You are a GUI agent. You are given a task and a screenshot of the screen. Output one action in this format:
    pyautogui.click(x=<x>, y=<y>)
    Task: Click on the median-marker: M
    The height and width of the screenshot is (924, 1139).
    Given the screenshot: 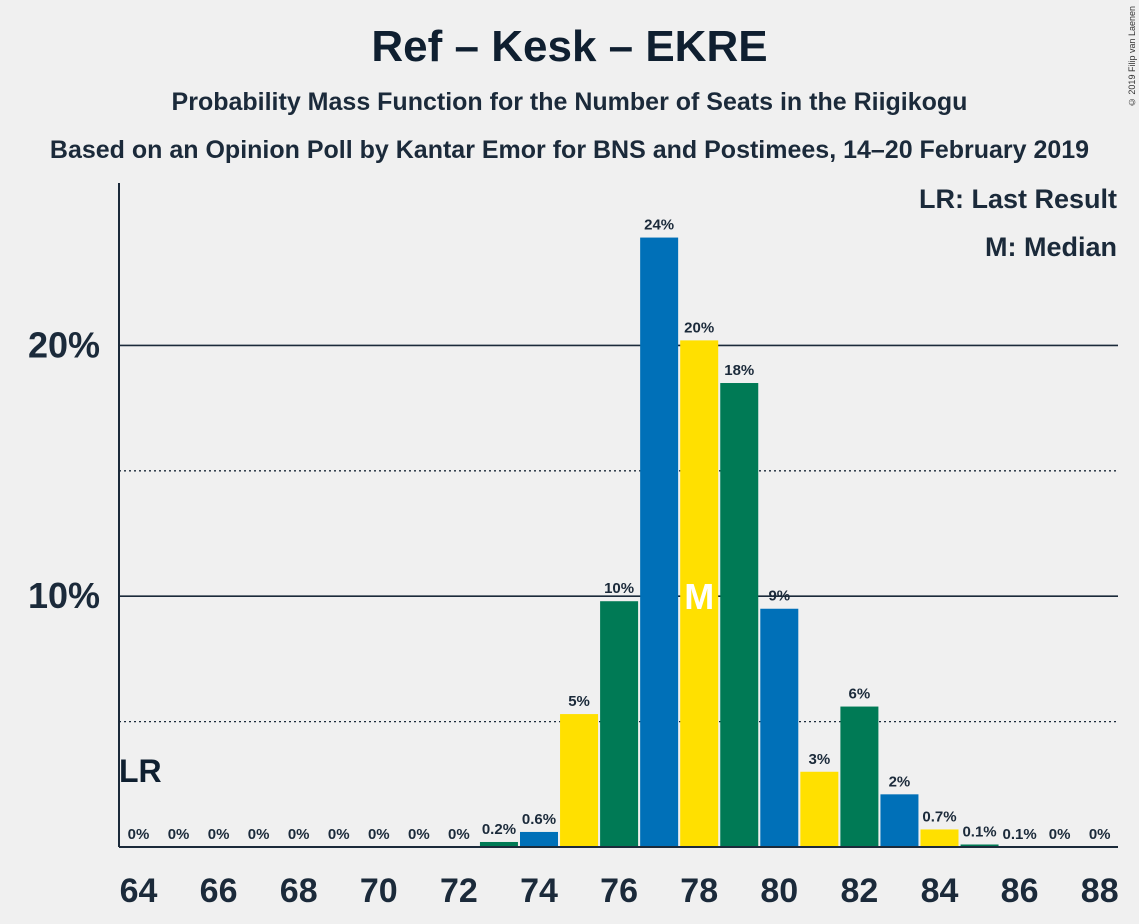 What is the action you would take?
    pyautogui.click(x=699, y=596)
    